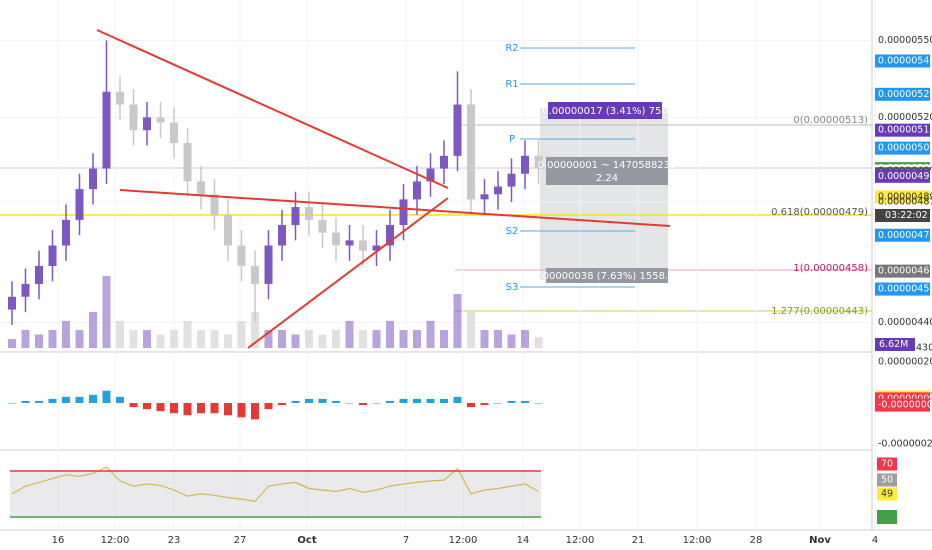 The width and height of the screenshot is (932, 550). Describe the element at coordinates (905, 405) in the screenshot. I see `price-label: -0.00000001` at that location.